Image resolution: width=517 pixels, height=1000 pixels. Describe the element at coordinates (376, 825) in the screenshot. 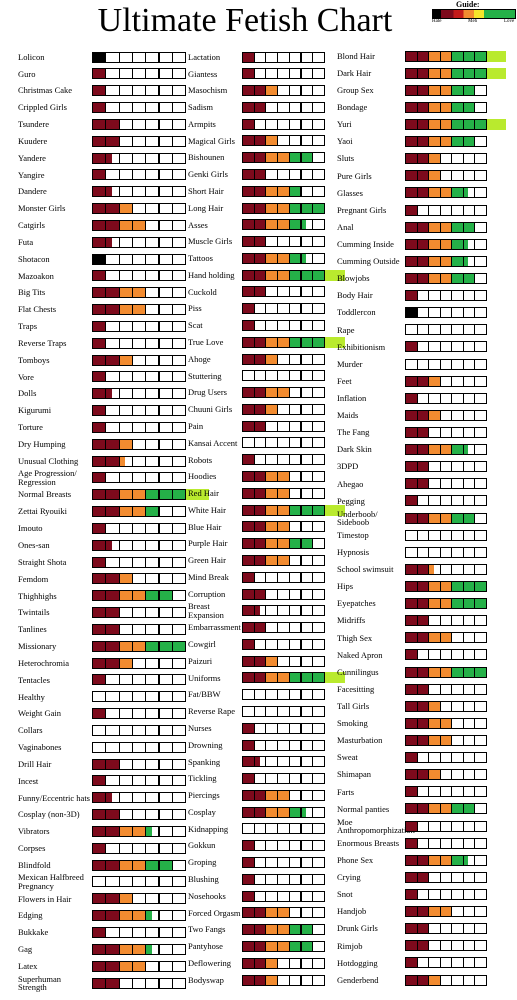

I see `row-label: Moe Anthropomorphization` at that location.